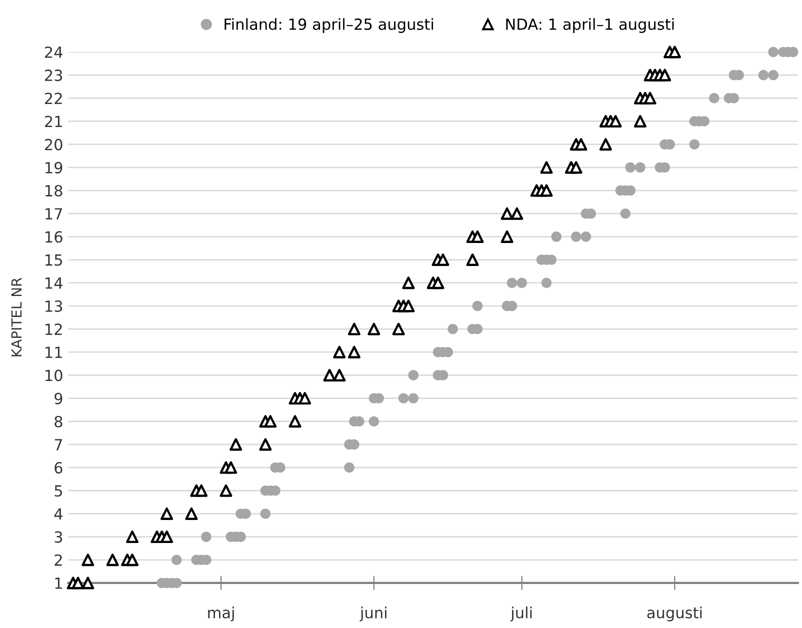 The image size is (802, 628). What do you see at coordinates (53, 98) in the screenshot?
I see `y-tick-label: 22` at bounding box center [53, 98].